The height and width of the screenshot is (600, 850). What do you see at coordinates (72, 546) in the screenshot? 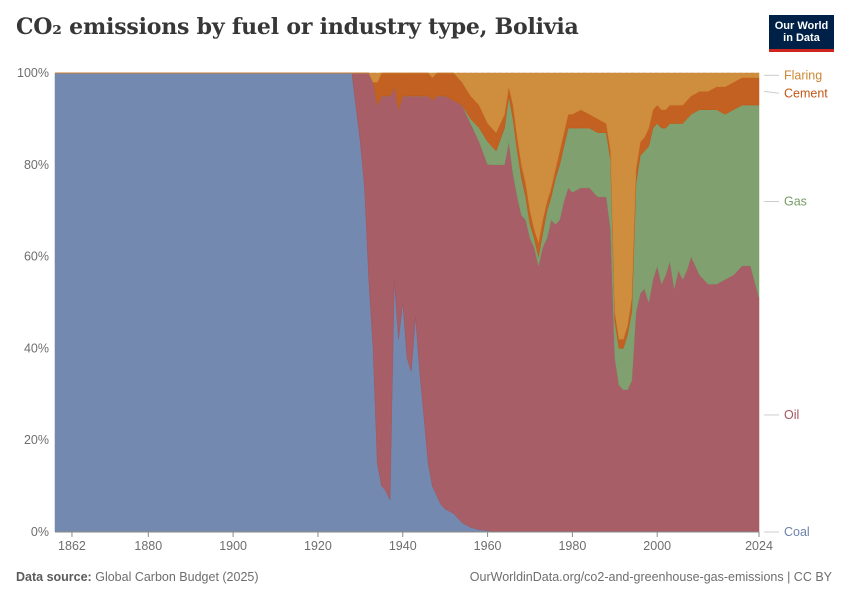
I see `x-tick-label: 1862` at bounding box center [72, 546].